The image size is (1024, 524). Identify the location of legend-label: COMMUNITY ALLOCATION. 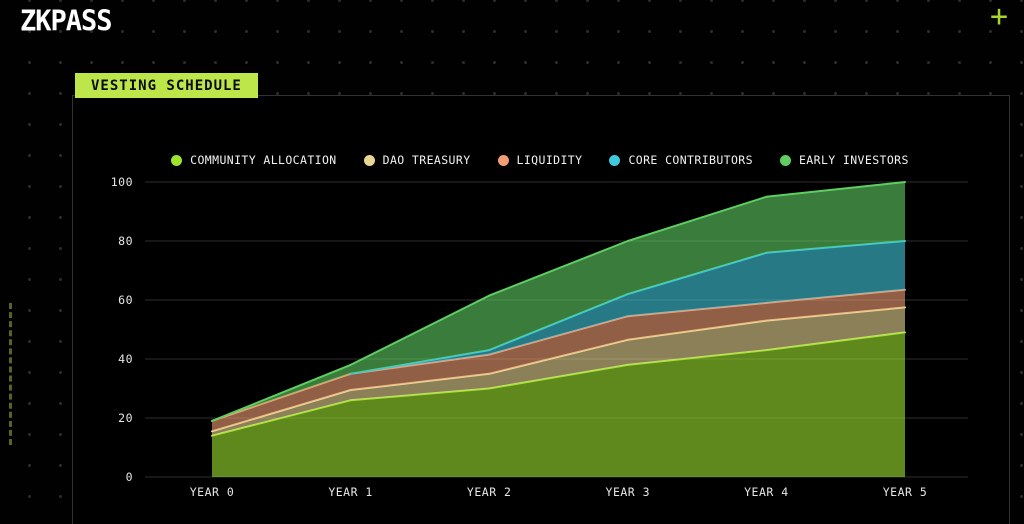
(263, 160).